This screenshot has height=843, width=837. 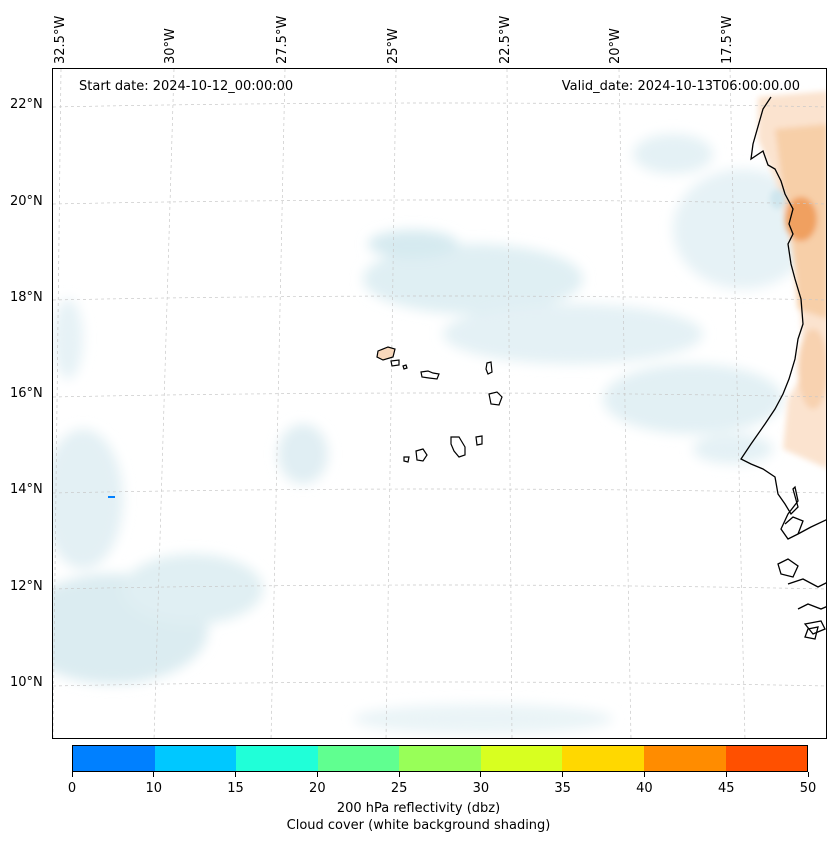 I want to click on lat-label-18n: 18°N, so click(x=26, y=297).